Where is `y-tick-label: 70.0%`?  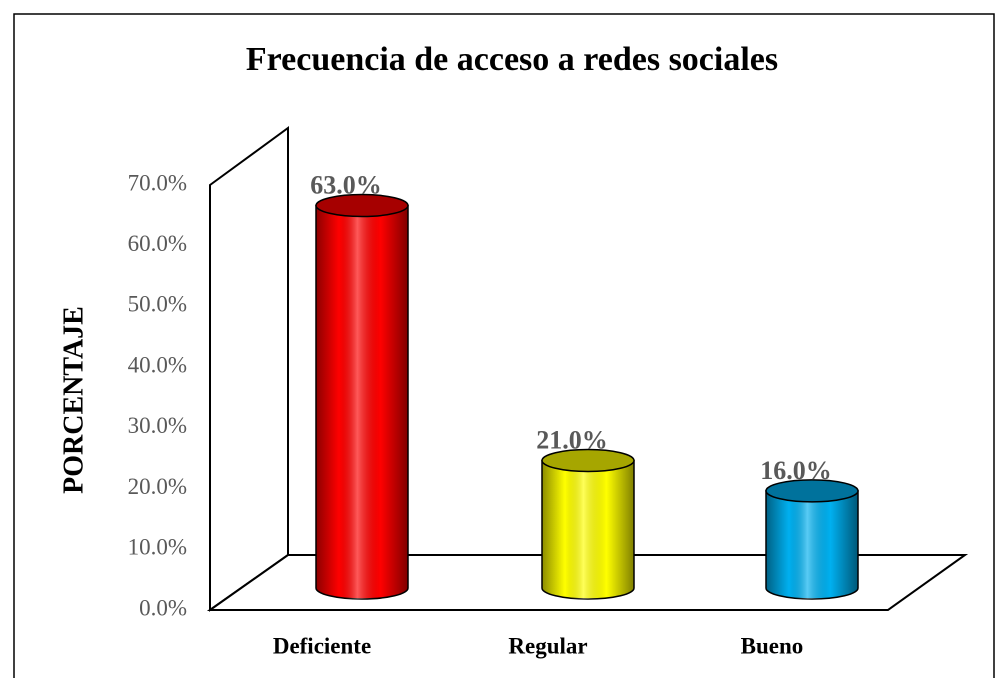 y-tick-label: 70.0% is located at coordinates (157, 182).